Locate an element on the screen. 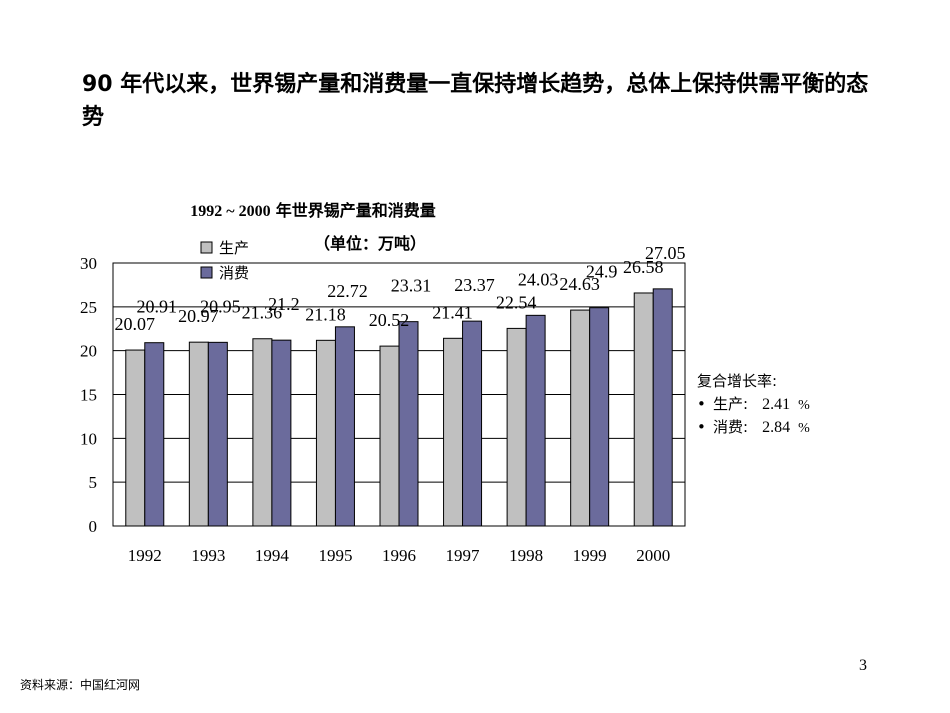 Image resolution: width=950 pixels, height=713 pixels. data-label: 20.95 is located at coordinates (220, 306).